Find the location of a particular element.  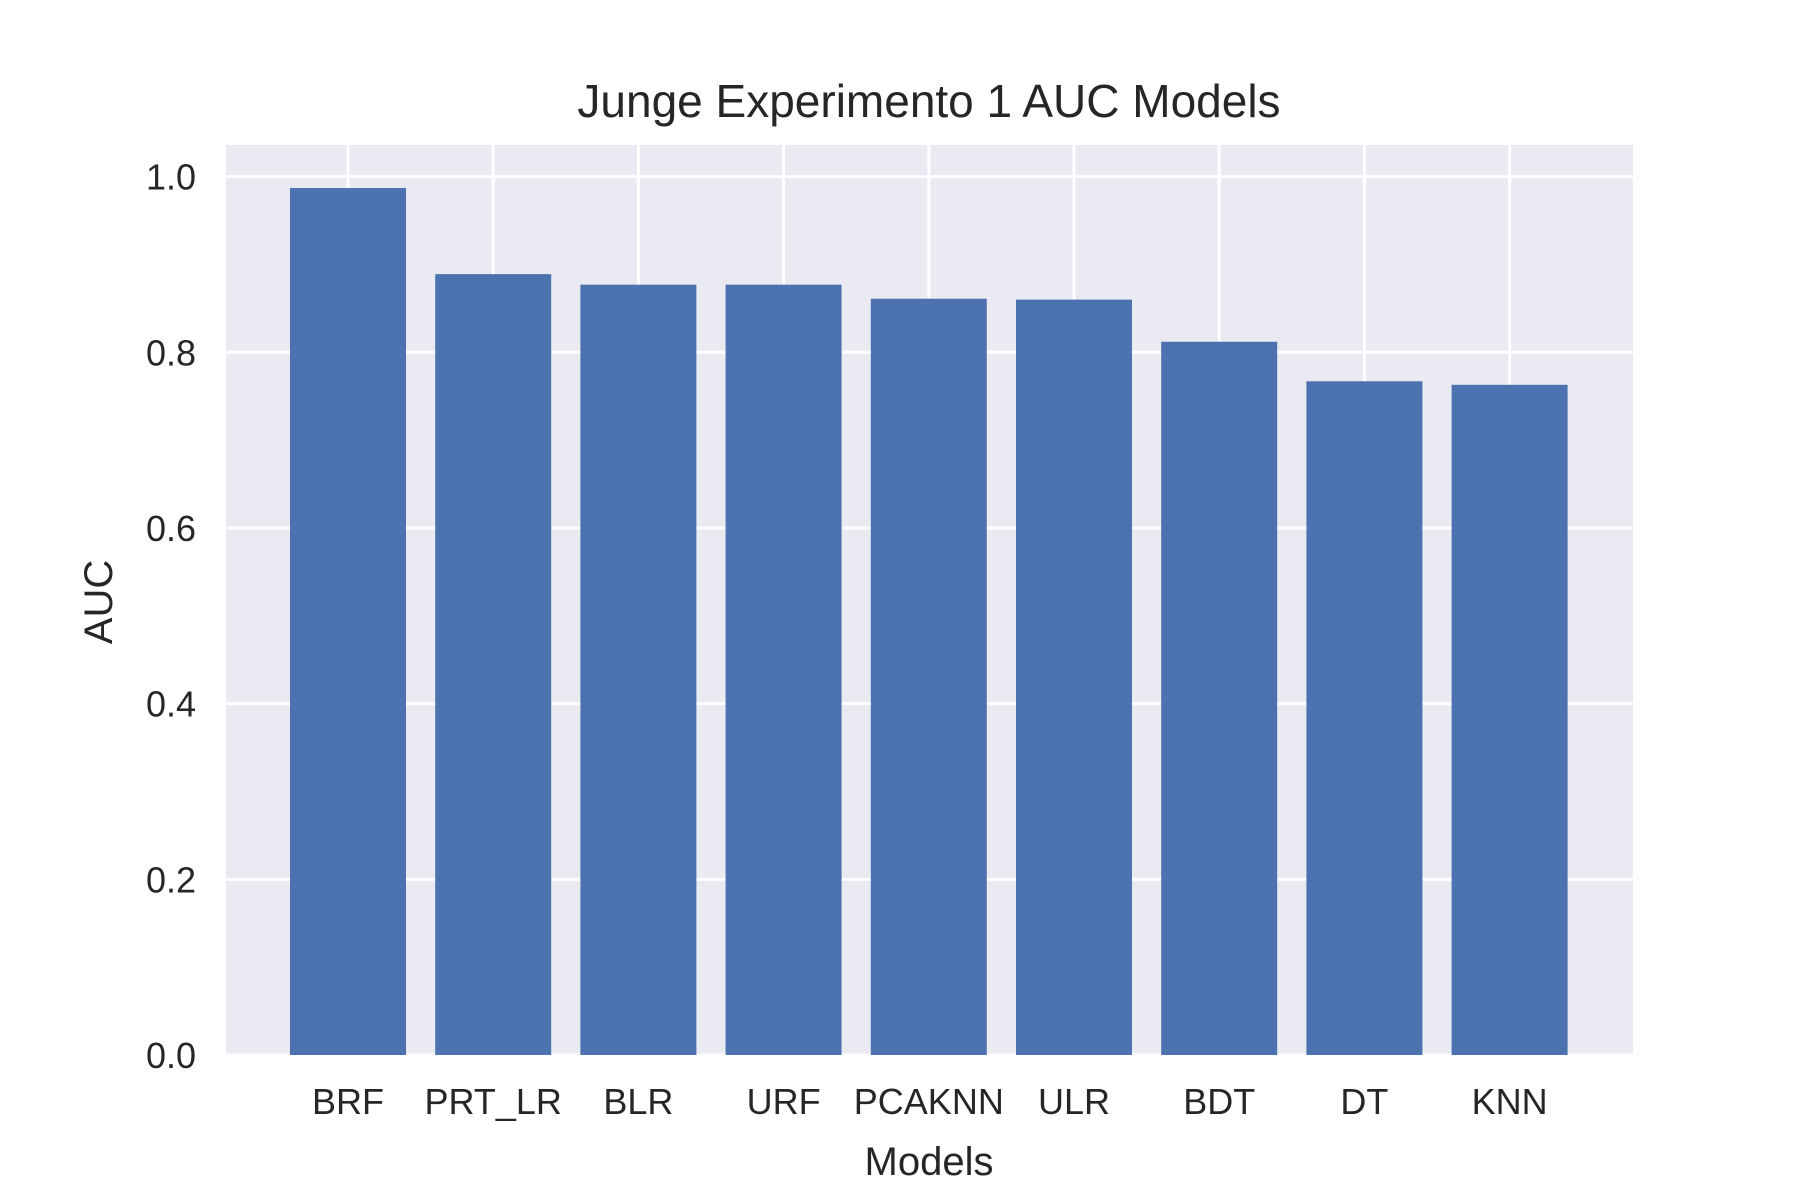

bar-blr is located at coordinates (638, 669).